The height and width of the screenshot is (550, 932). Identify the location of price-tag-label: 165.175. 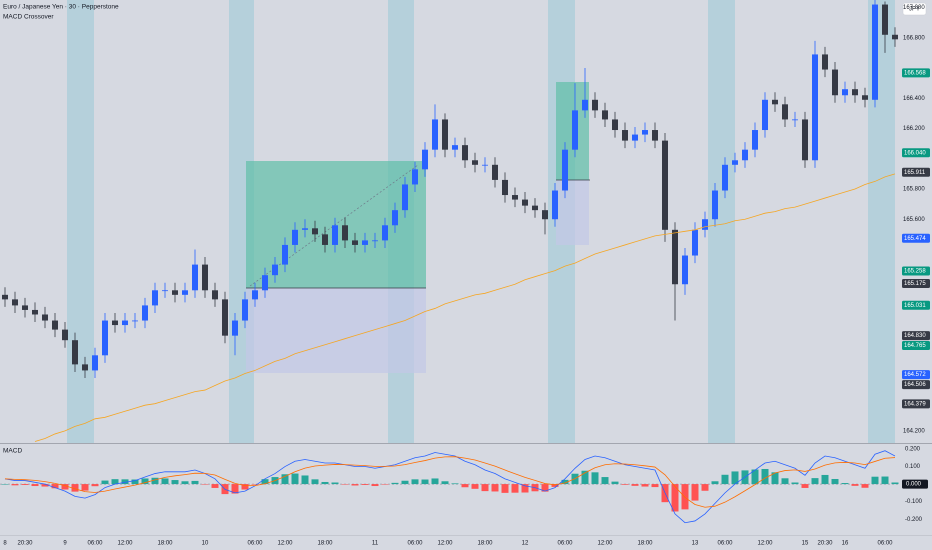
(915, 284).